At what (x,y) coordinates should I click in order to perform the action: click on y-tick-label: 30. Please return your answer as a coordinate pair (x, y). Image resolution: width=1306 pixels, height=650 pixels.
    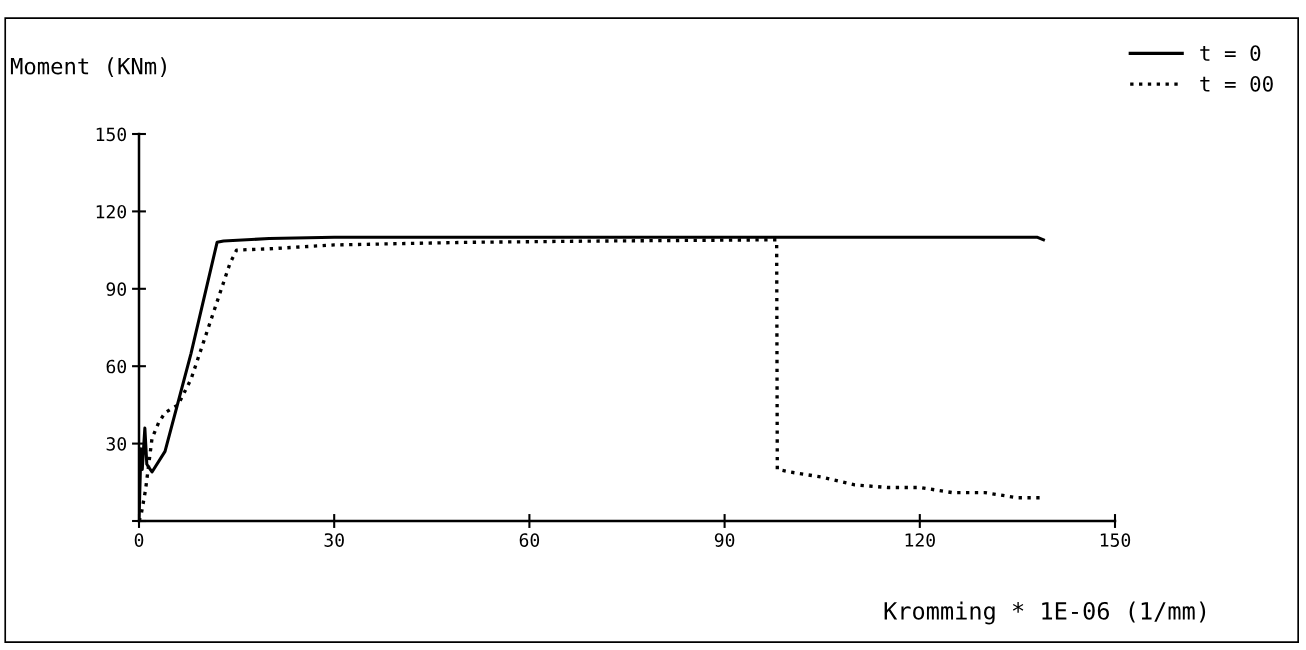
    Looking at the image, I should click on (116, 444).